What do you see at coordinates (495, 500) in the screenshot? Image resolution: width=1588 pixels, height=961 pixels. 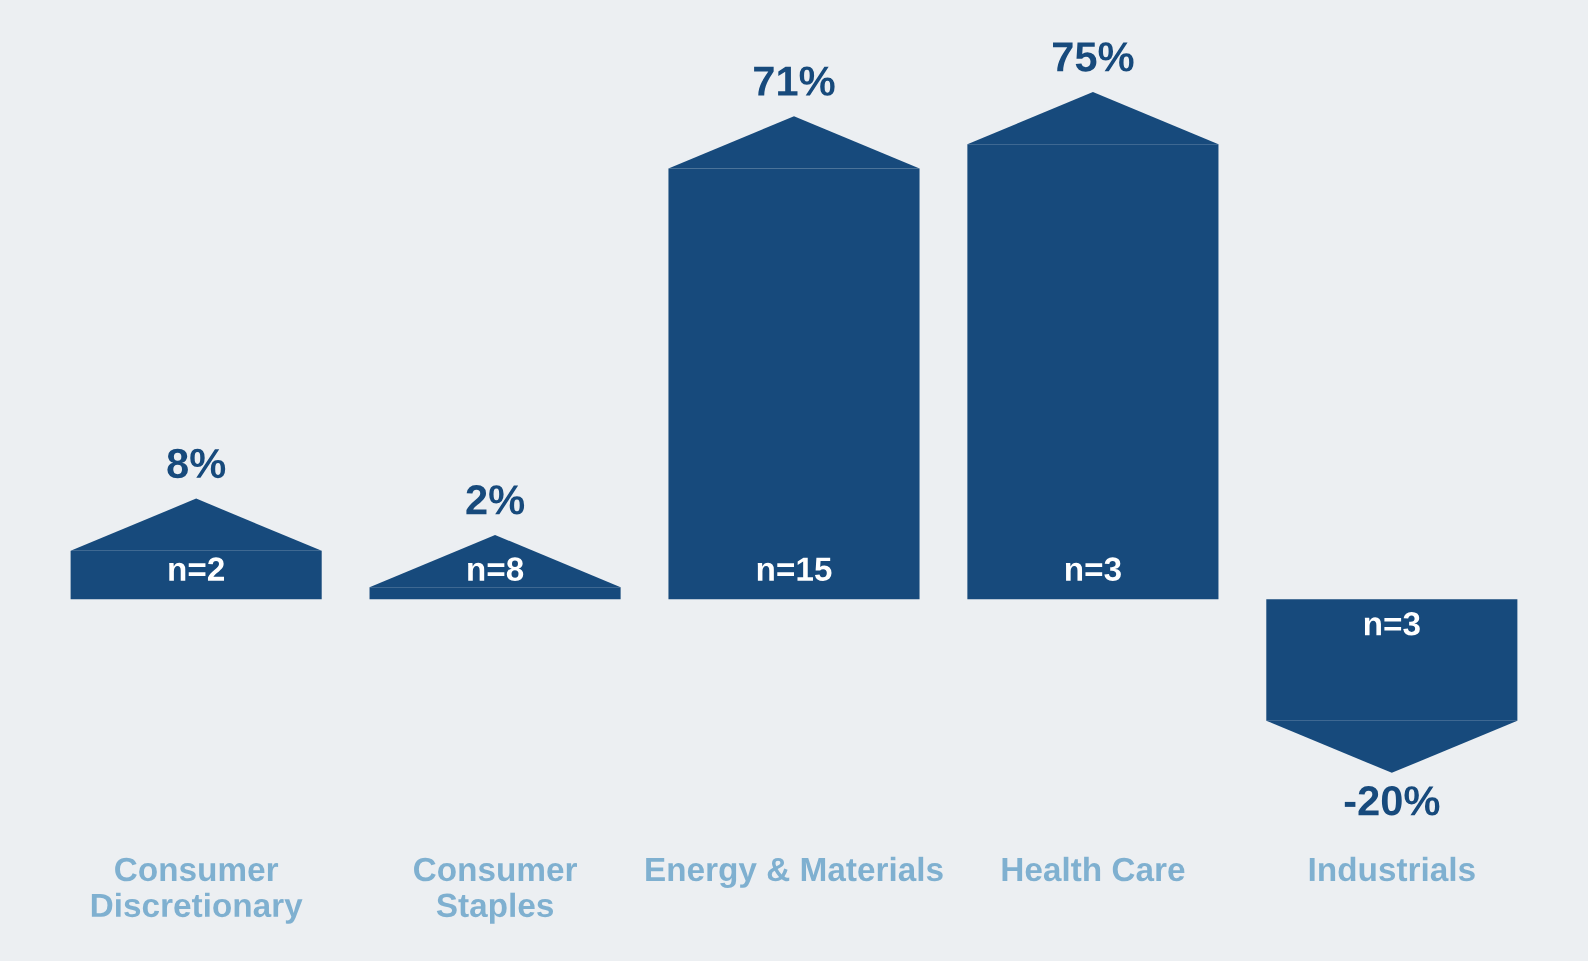 I see `data-label: 2%` at bounding box center [495, 500].